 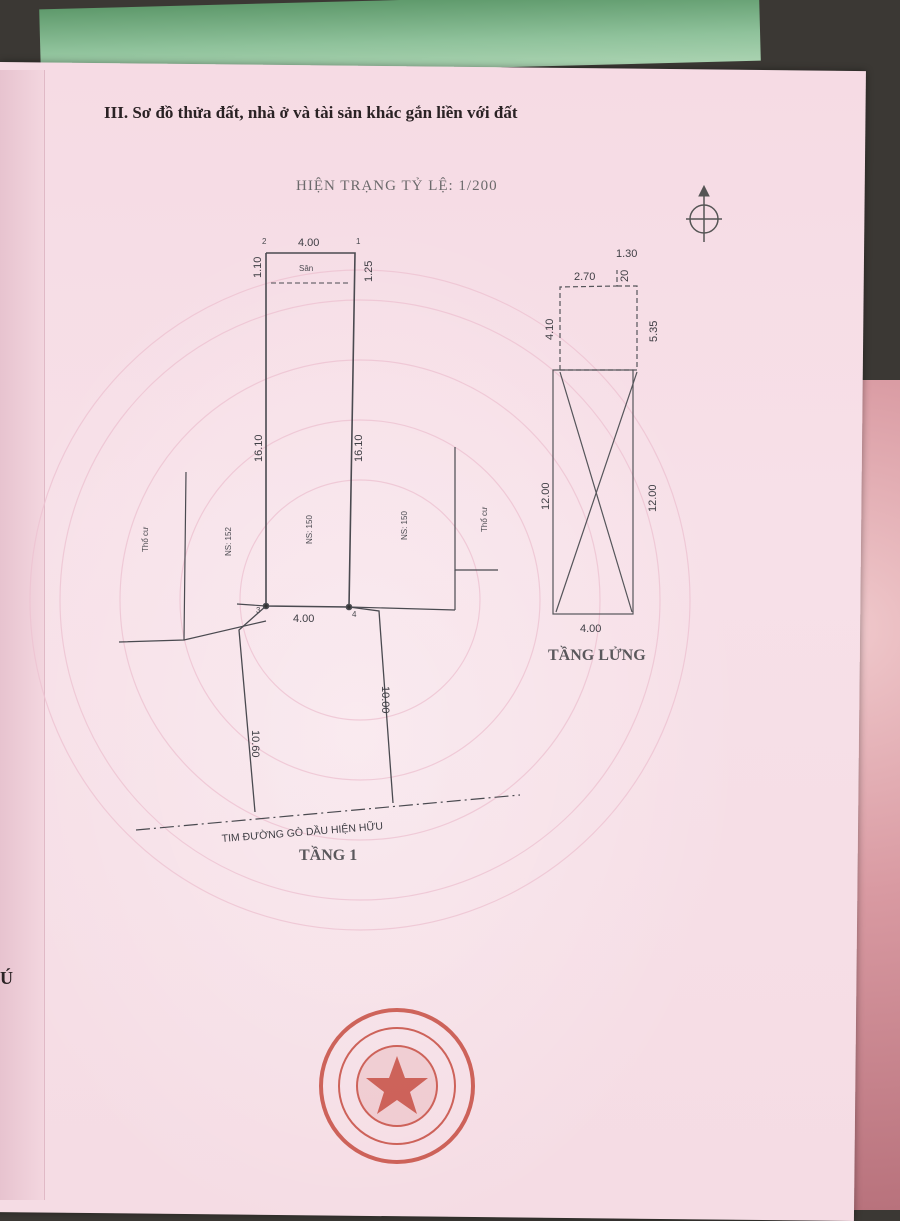 What do you see at coordinates (654, 331) in the screenshot?
I see `mezz-right-upper: 5.35` at bounding box center [654, 331].